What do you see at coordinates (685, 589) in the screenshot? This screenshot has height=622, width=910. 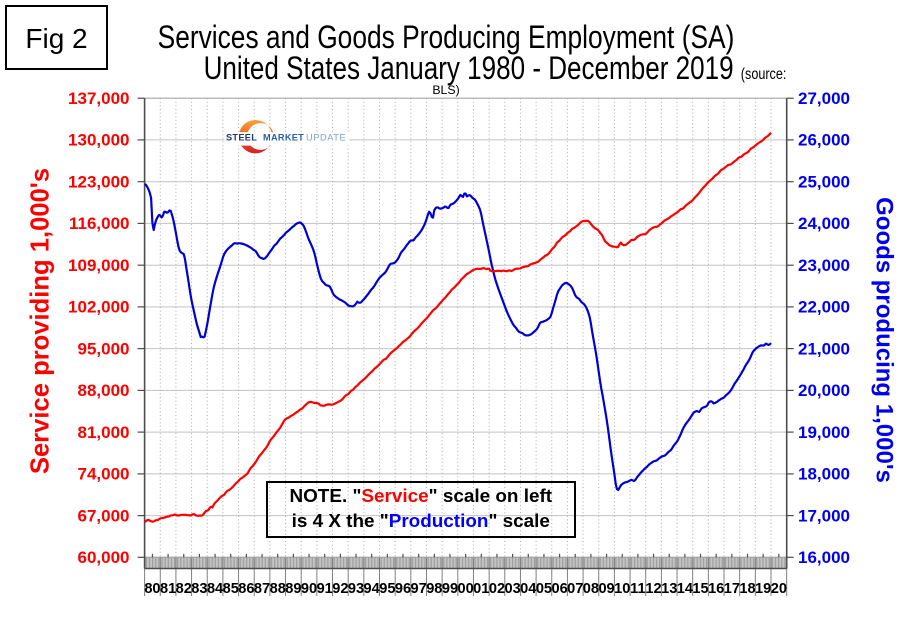 I see `svg-text: 14` at bounding box center [685, 589].